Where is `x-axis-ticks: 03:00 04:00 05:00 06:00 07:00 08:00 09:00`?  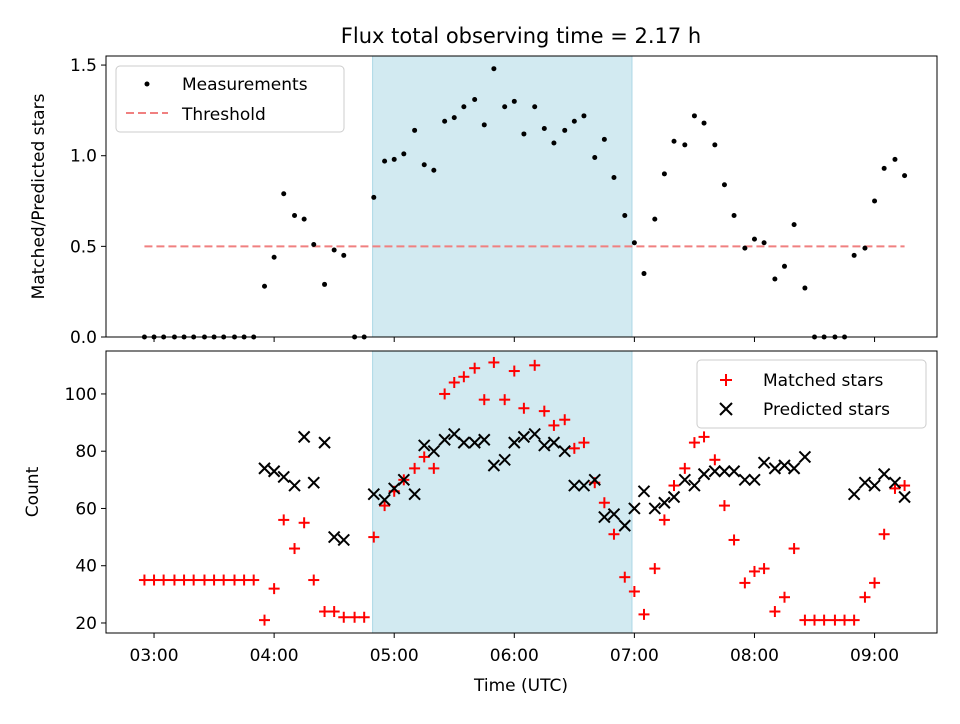 x-axis-ticks: 03:00 04:00 05:00 06:00 07:00 08:00 09:00 is located at coordinates (514, 649).